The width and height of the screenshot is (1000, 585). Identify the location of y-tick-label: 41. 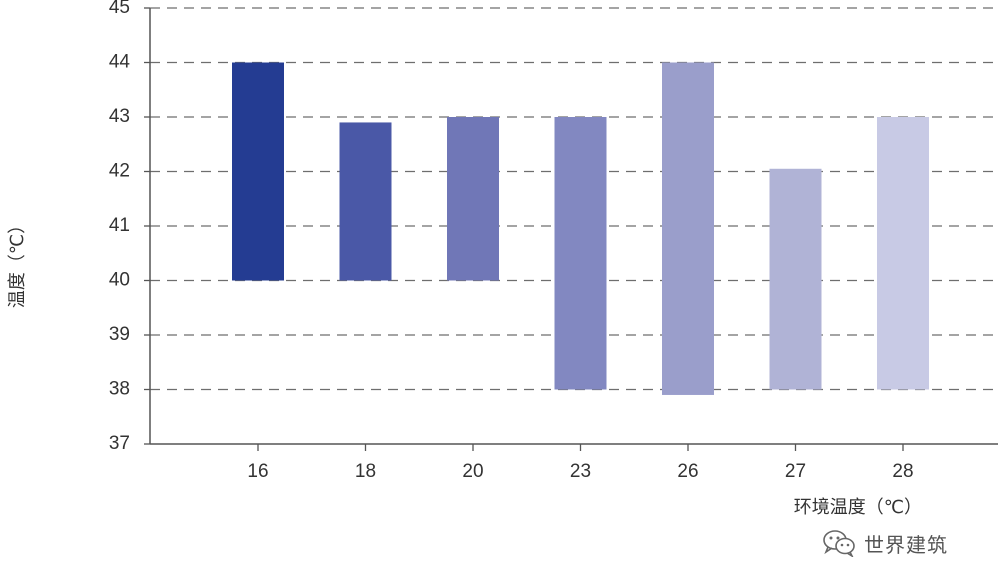
(119, 225).